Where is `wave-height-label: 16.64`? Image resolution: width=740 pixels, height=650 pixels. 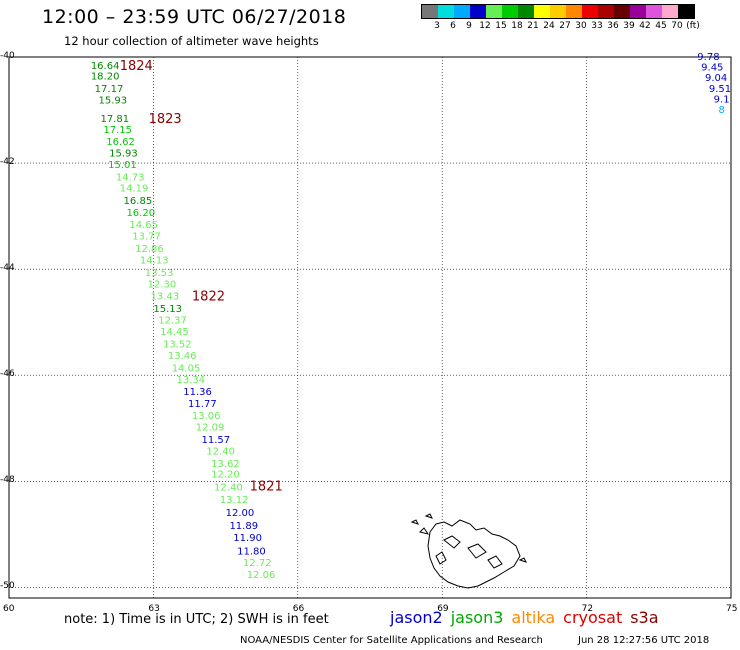 wave-height-label: 16.64 is located at coordinates (105, 66).